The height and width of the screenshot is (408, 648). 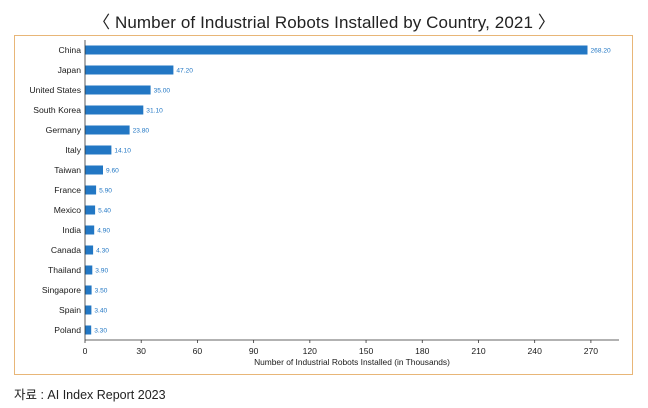 I want to click on value-label: 47.20, so click(x=184, y=71).